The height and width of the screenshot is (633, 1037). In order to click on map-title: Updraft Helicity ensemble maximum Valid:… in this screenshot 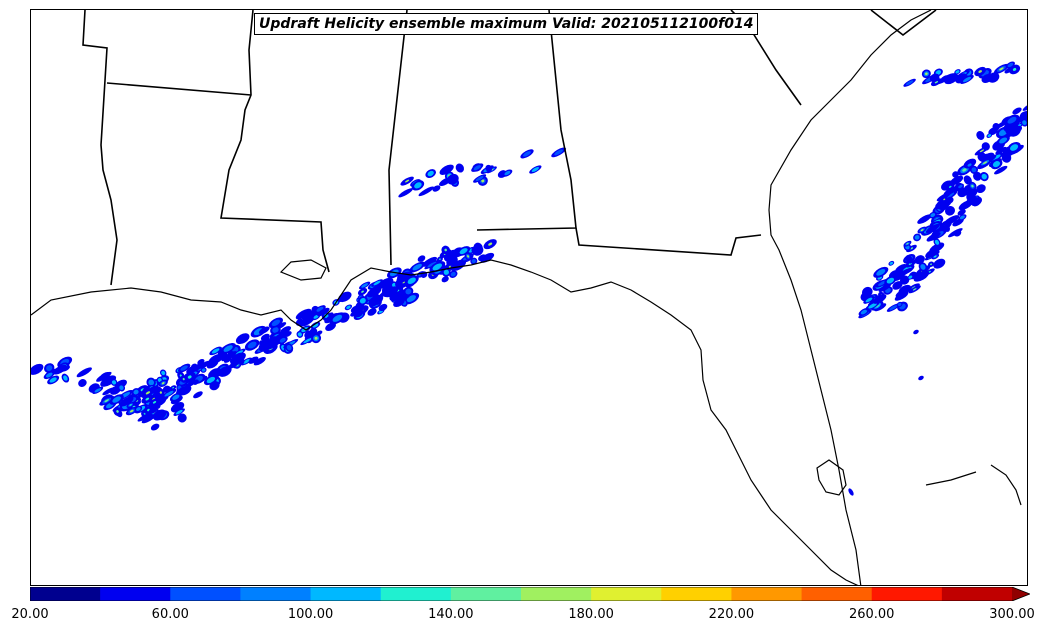, I will do `click(506, 24)`.